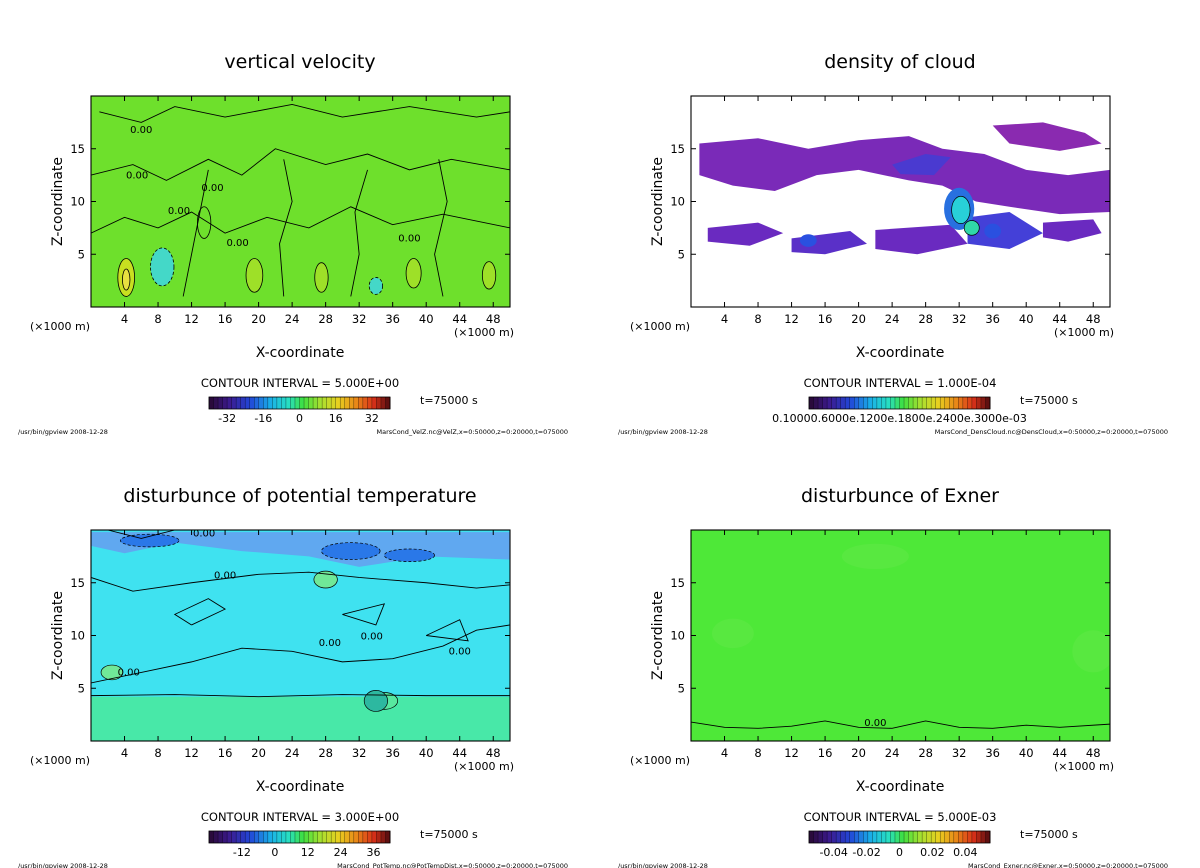  I want to click on x-tick-label: 36, so click(392, 753).